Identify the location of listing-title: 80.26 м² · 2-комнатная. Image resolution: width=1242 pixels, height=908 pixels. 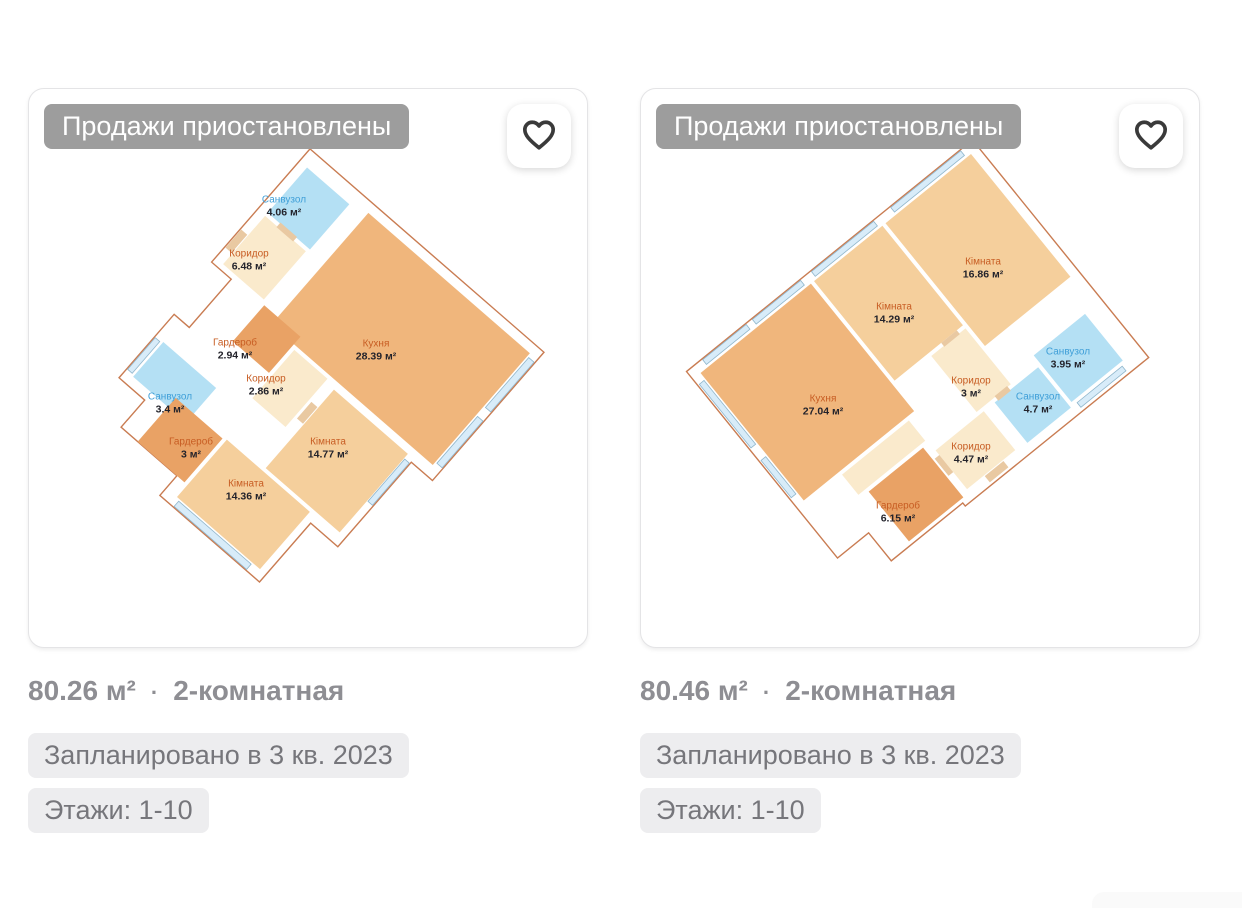
(308, 691).